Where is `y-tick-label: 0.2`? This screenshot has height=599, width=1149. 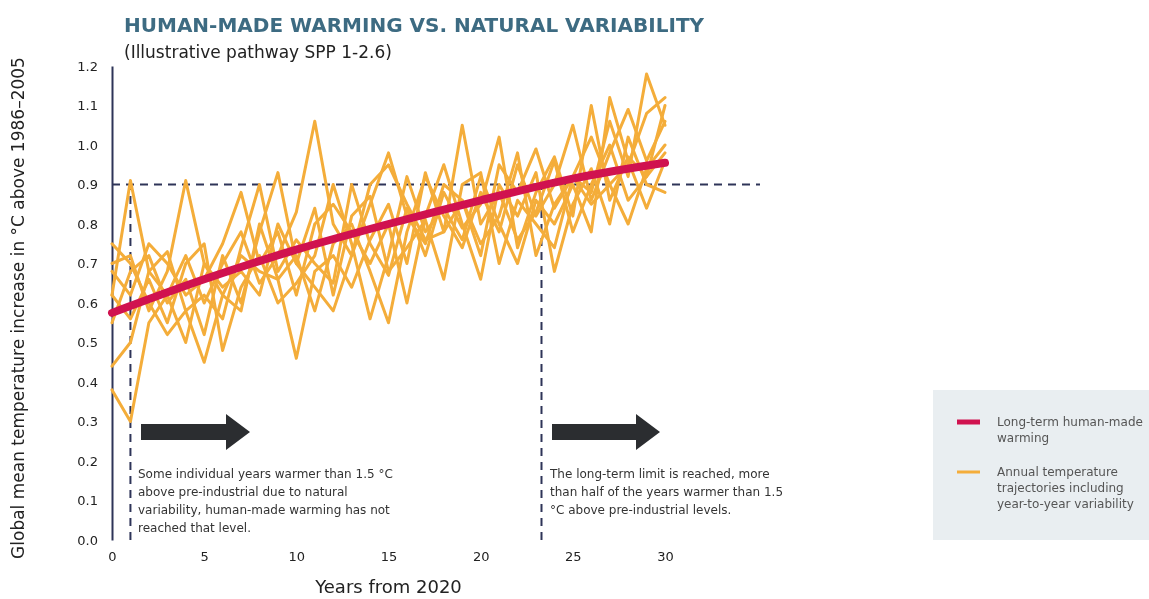 y-tick-label: 0.2 is located at coordinates (87, 461).